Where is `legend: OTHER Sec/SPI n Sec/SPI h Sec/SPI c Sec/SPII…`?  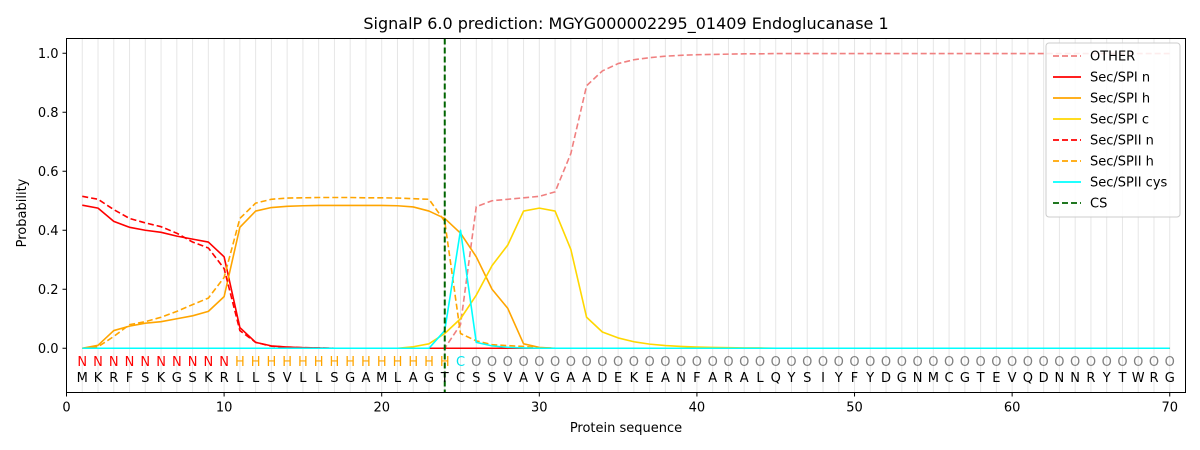
legend: OTHER Sec/SPI n Sec/SPI h Sec/SPI c Sec/SPII… is located at coordinates (1113, 130).